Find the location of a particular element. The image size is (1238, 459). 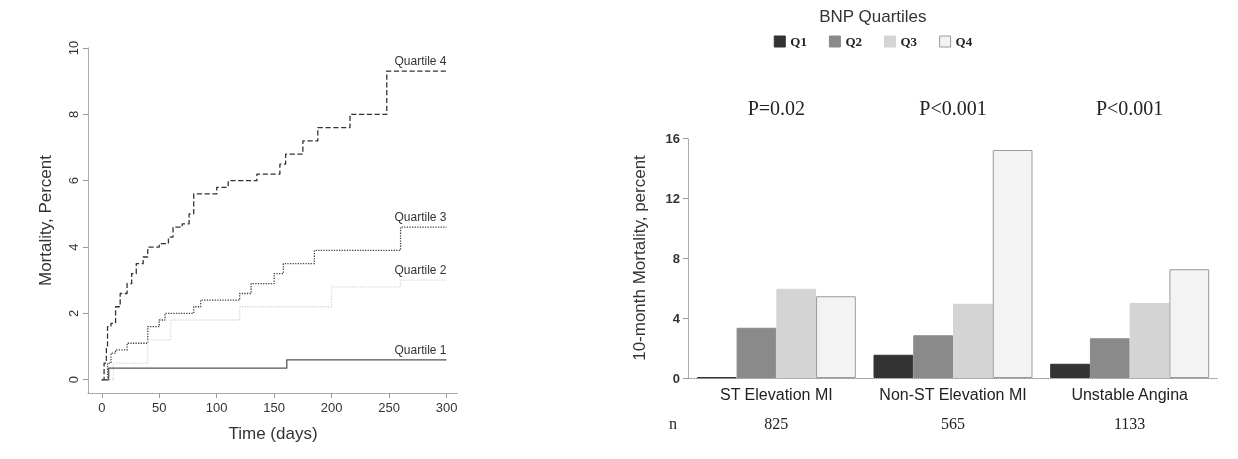

series-label: Quartile 2 is located at coordinates (420, 270).